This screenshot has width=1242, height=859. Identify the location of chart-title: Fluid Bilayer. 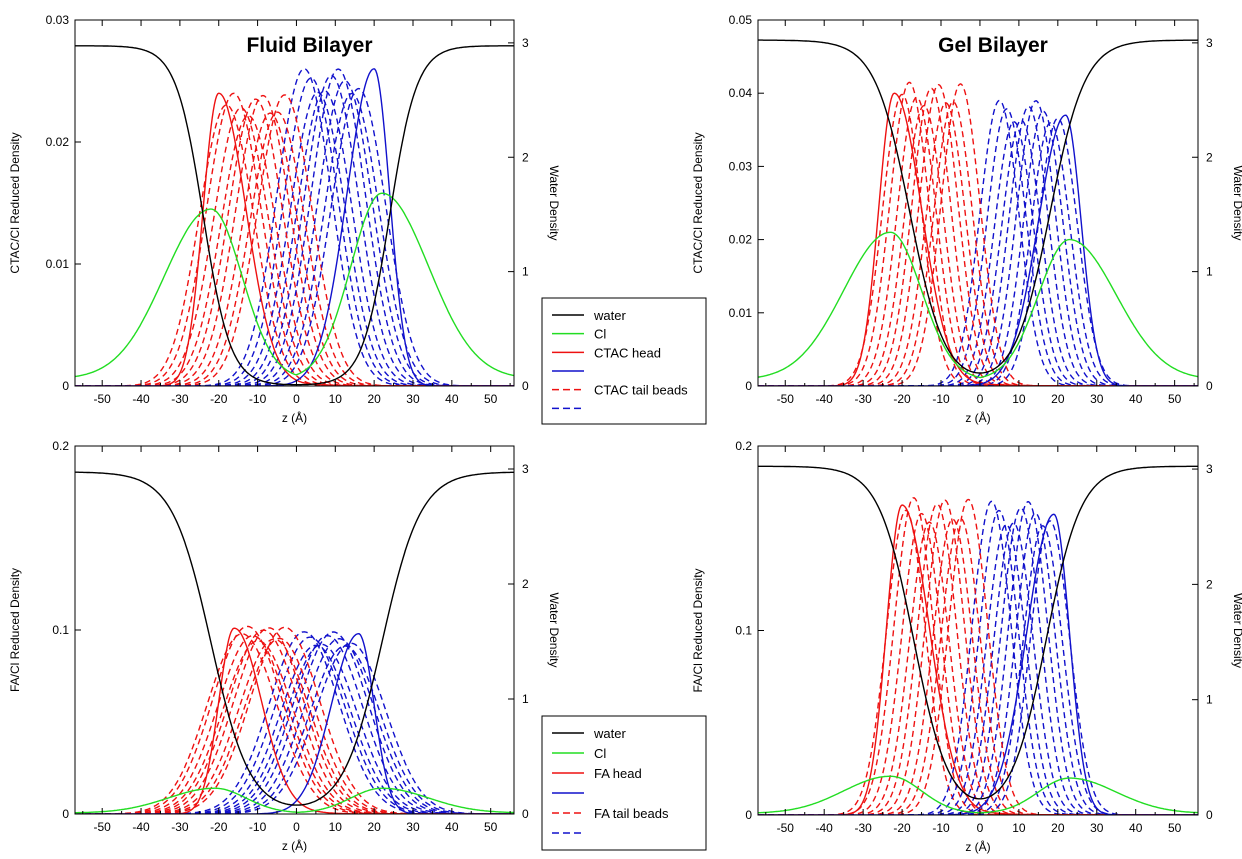
(309, 45).